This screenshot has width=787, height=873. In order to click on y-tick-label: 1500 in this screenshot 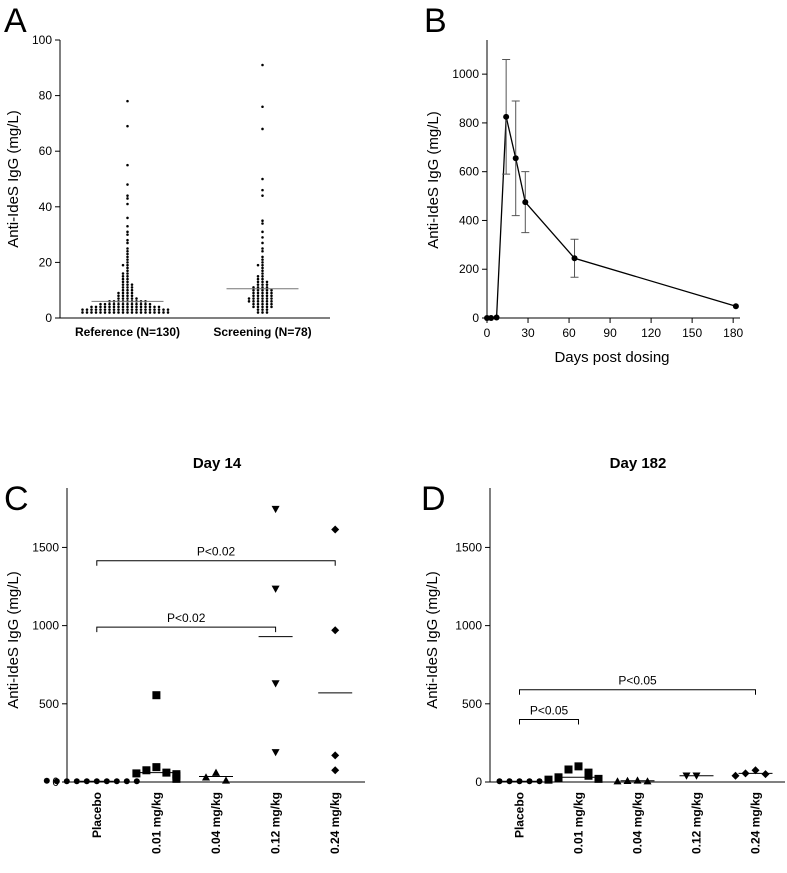, I will do `click(468, 547)`.